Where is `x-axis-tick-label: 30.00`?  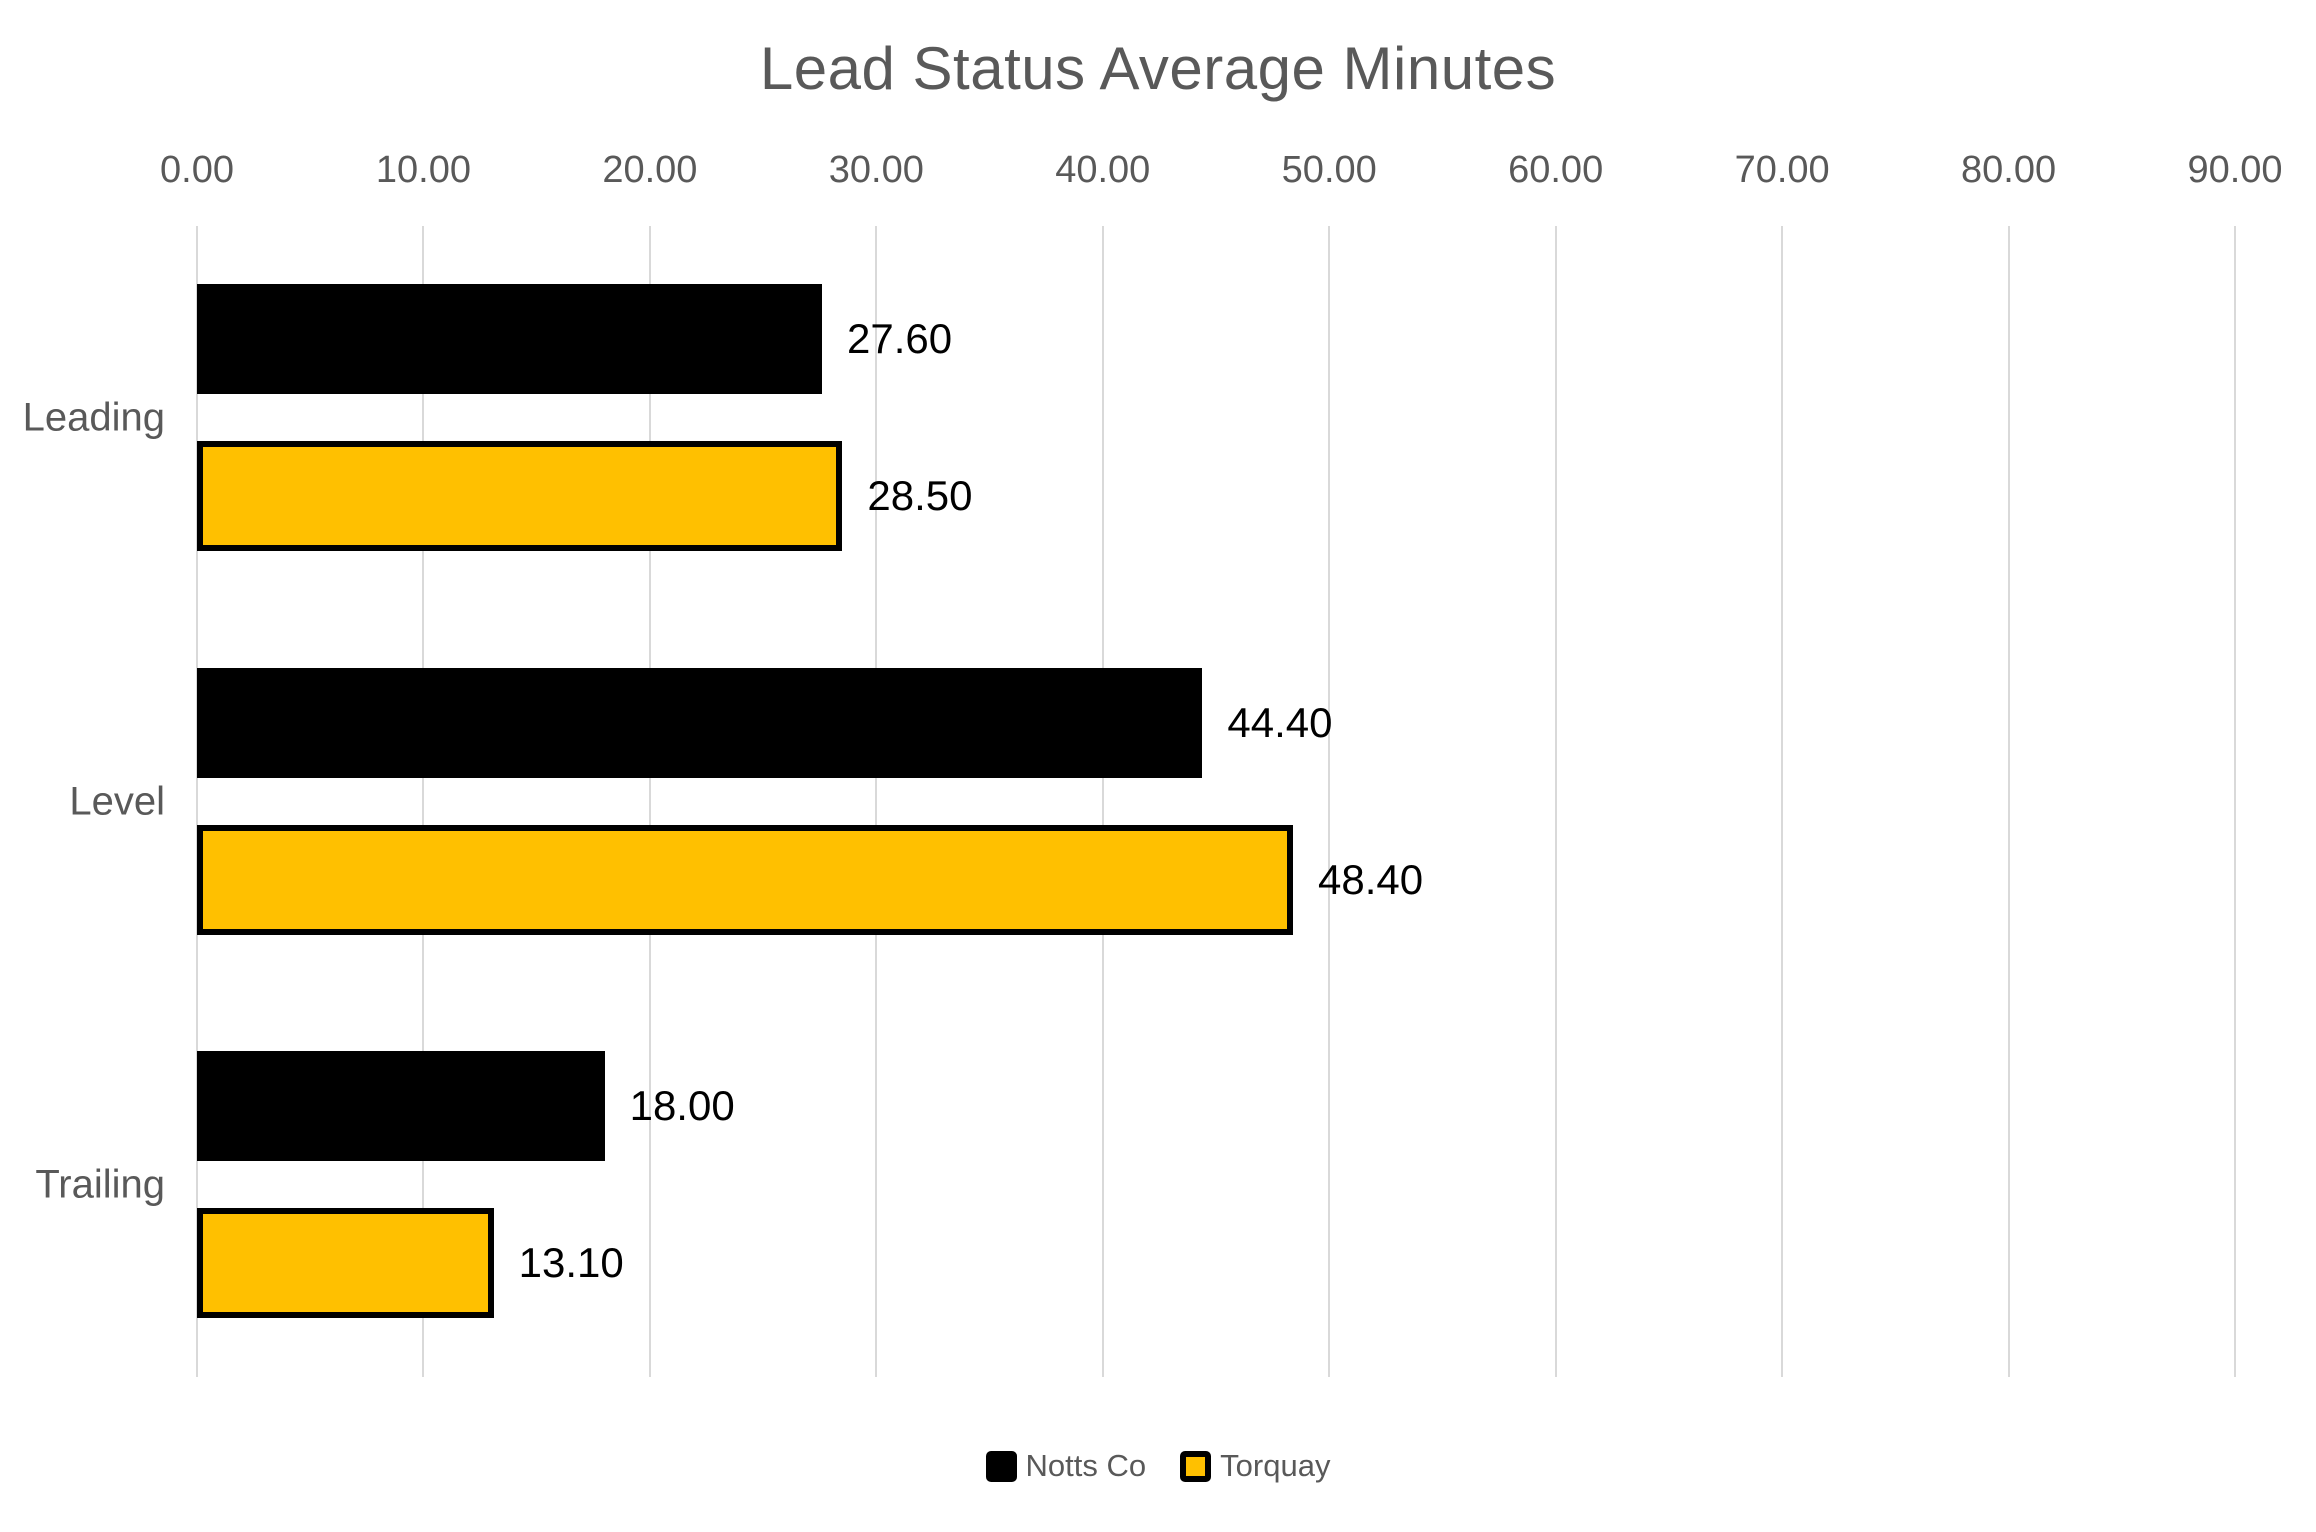 x-axis-tick-label: 30.00 is located at coordinates (876, 170).